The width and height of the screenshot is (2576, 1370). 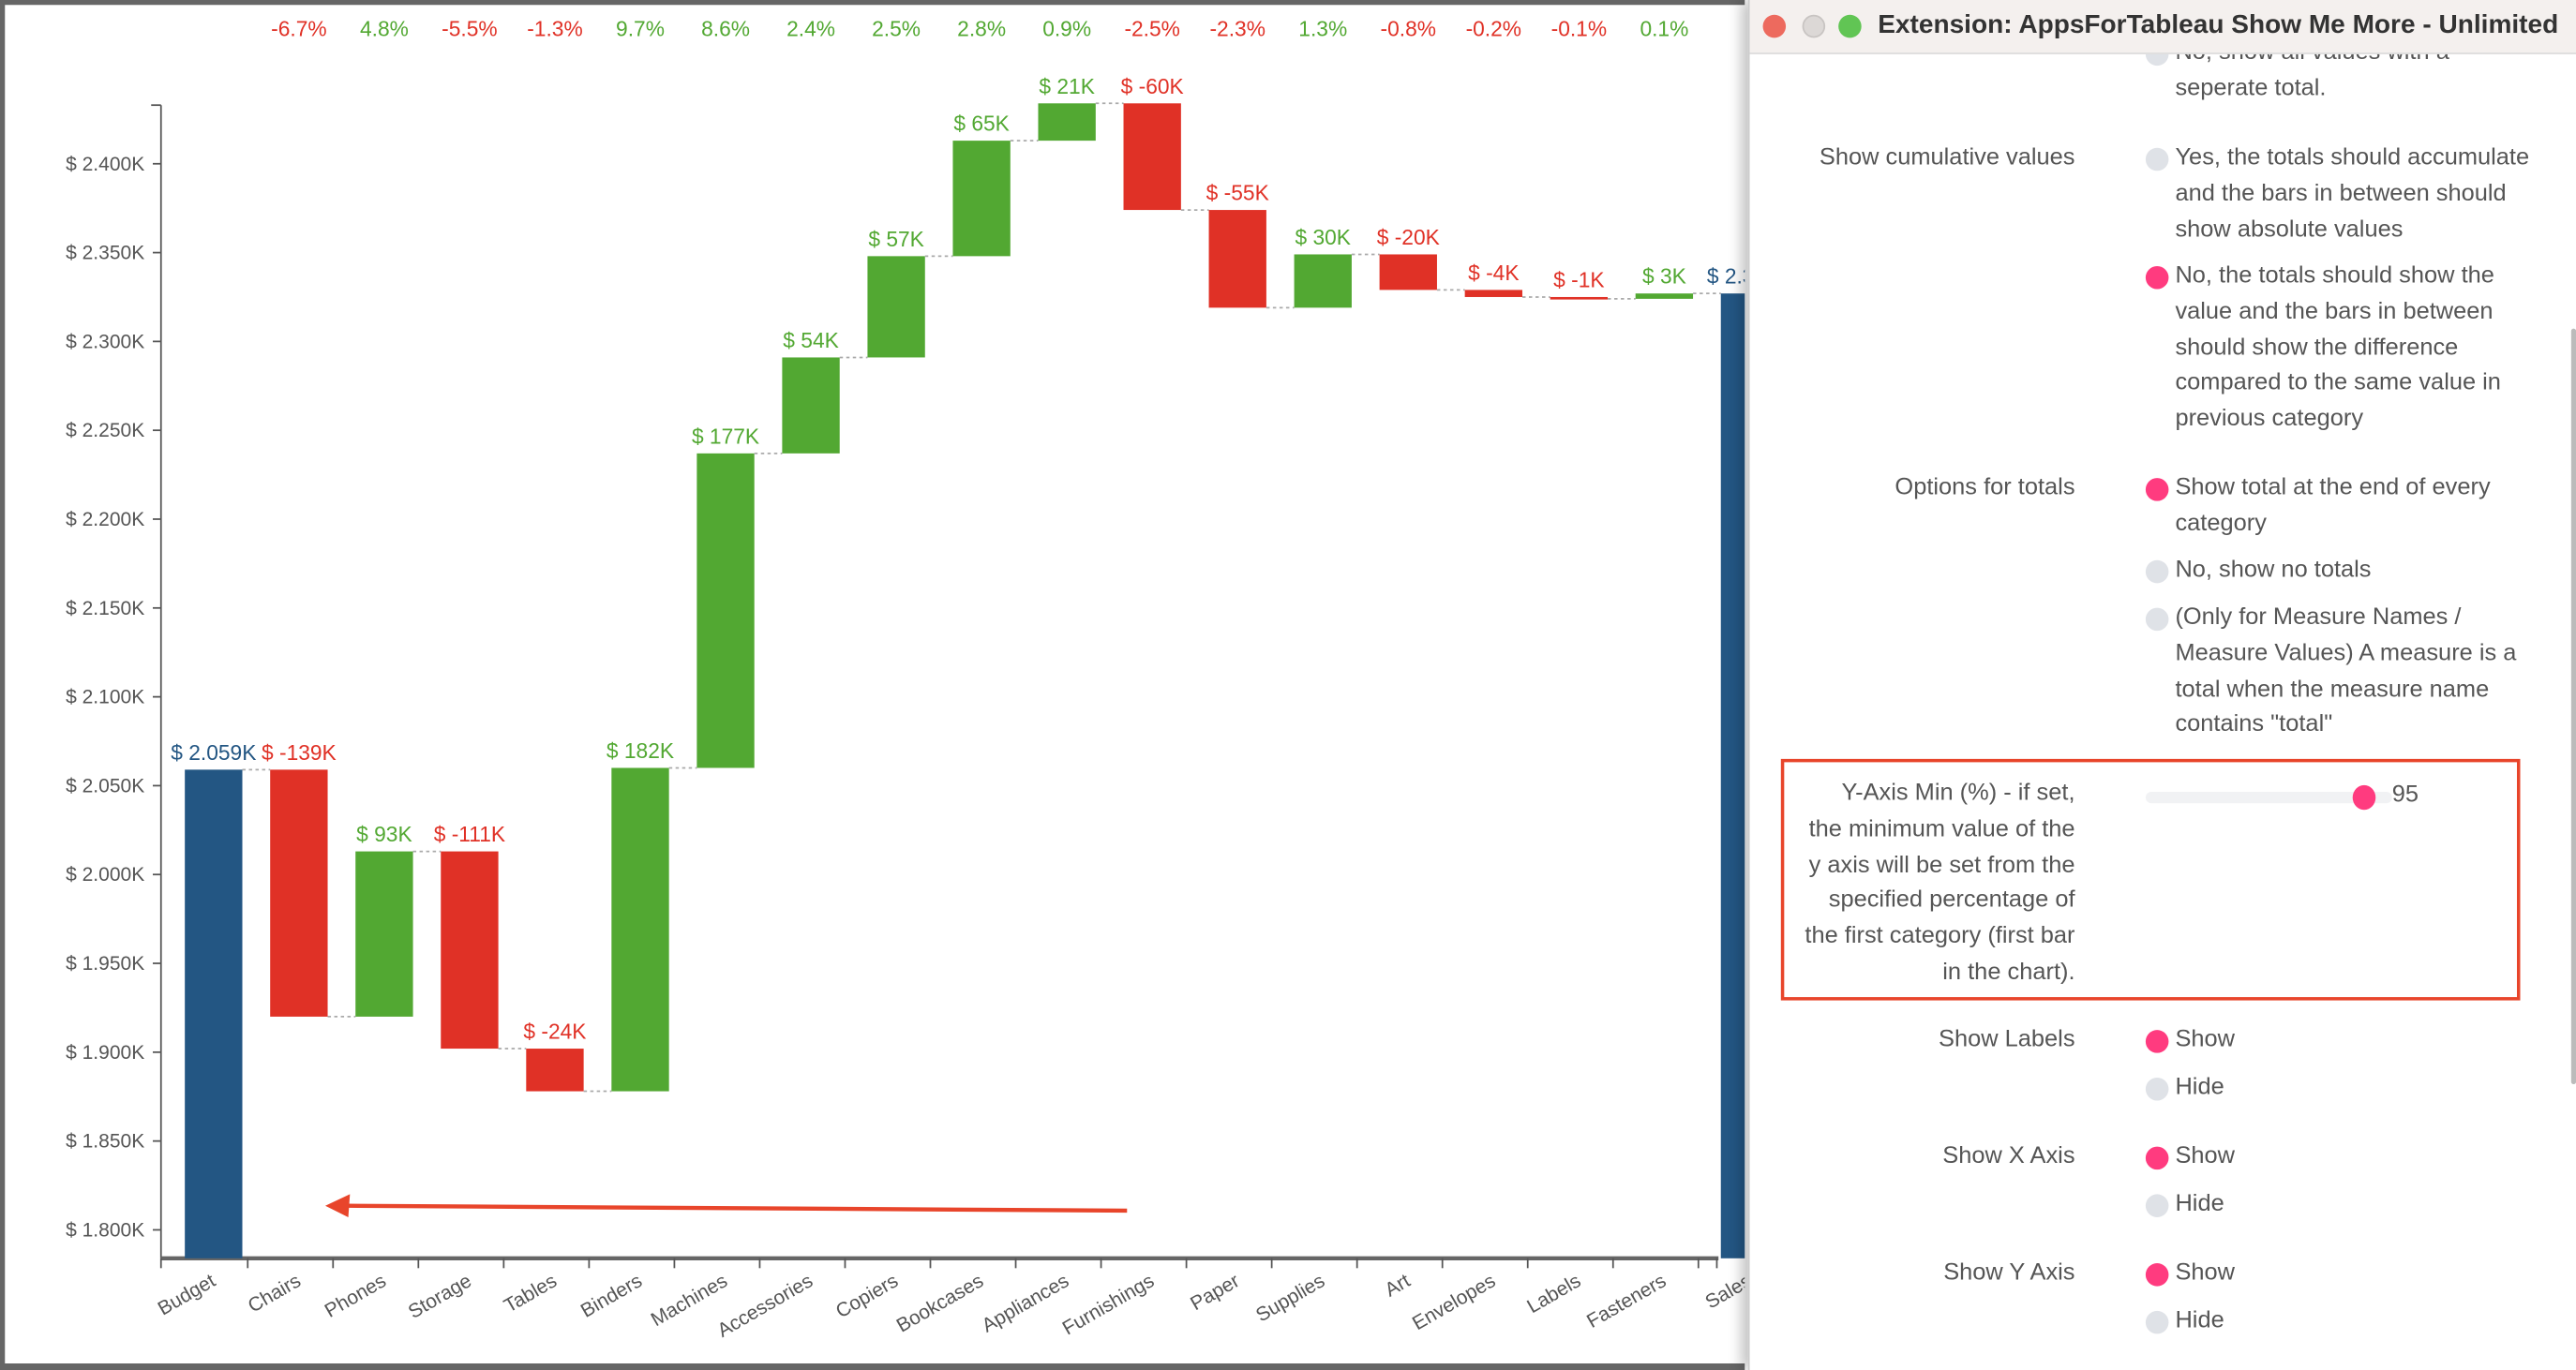 I want to click on bar-copiers, so click(x=896, y=307).